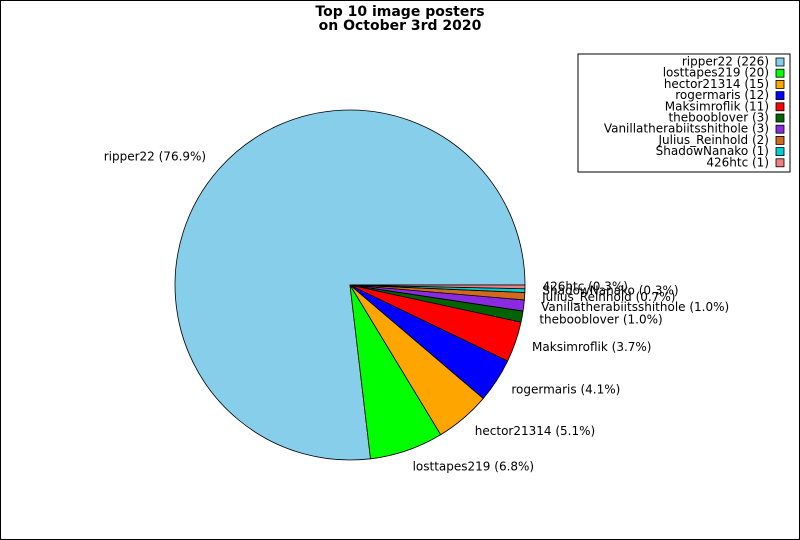 This screenshot has height=540, width=800. Describe the element at coordinates (399, 12) in the screenshot. I see `chart-title: Top 10 image posters` at that location.